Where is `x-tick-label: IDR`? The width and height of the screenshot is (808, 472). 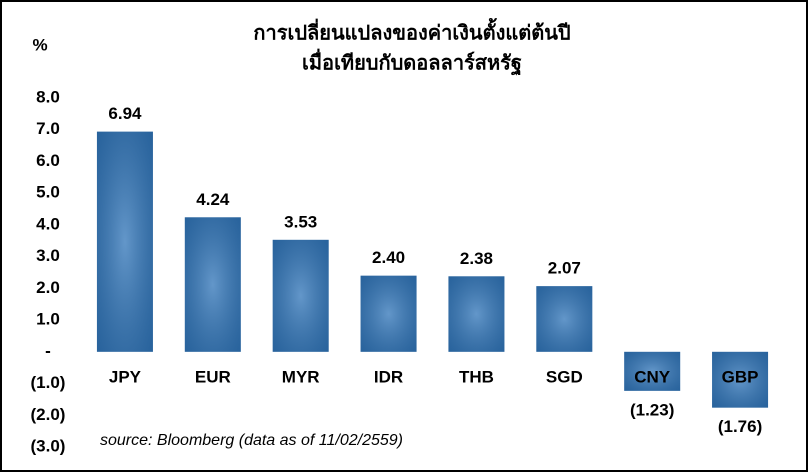
x-tick-label: IDR is located at coordinates (388, 376).